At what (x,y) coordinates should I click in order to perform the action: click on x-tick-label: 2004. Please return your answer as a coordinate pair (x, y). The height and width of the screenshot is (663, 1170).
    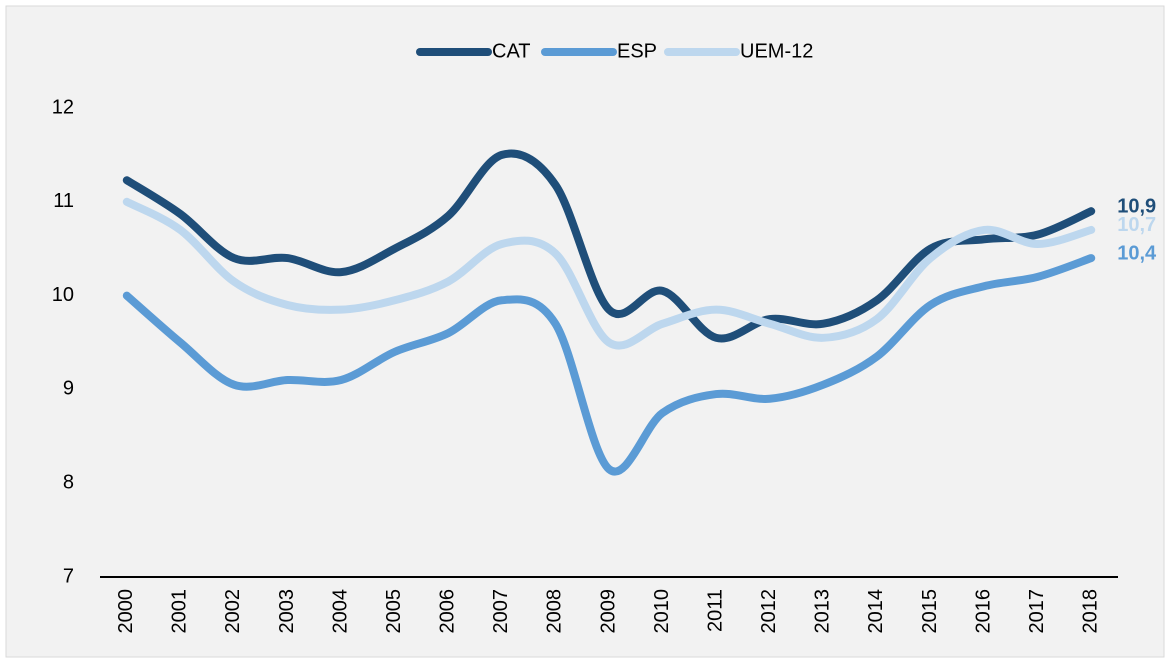
    Looking at the image, I should click on (340, 611).